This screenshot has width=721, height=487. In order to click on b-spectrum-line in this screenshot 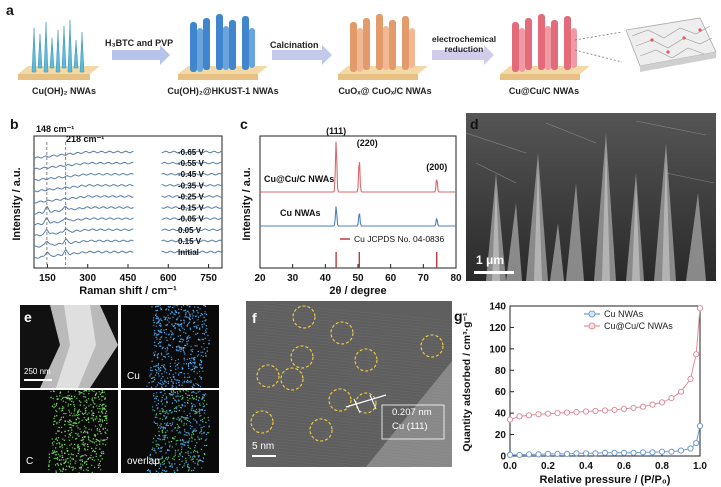, I will do `click(128, 221)`.